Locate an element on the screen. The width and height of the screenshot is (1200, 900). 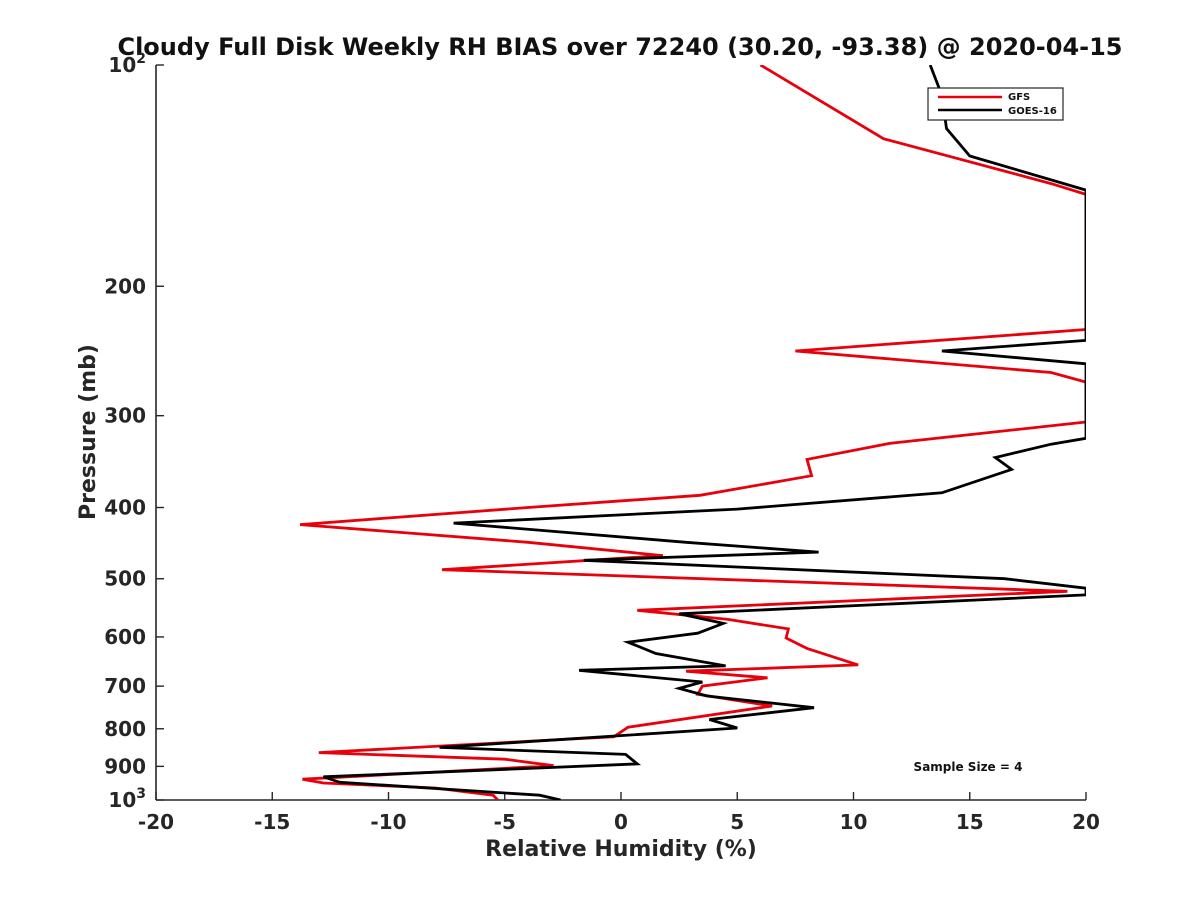
x-tick-label: -20 is located at coordinates (156, 822).